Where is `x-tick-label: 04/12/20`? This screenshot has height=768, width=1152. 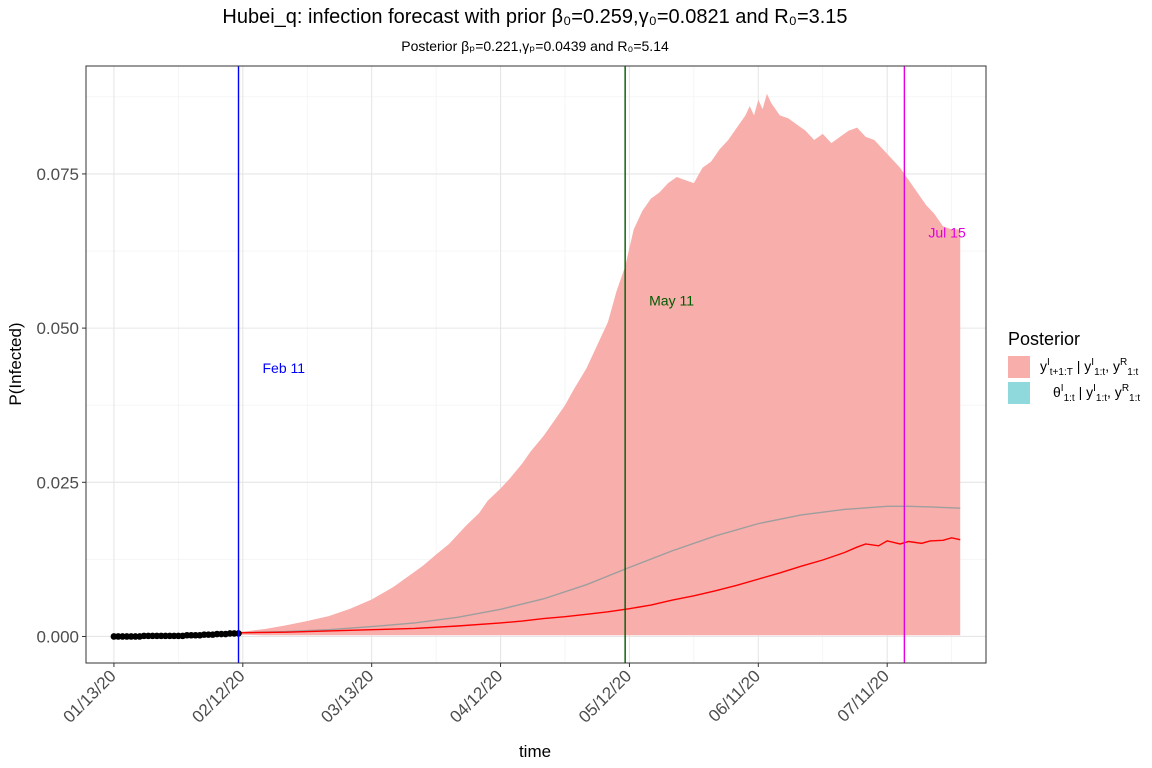 x-tick-label: 04/12/20 is located at coordinates (476, 696).